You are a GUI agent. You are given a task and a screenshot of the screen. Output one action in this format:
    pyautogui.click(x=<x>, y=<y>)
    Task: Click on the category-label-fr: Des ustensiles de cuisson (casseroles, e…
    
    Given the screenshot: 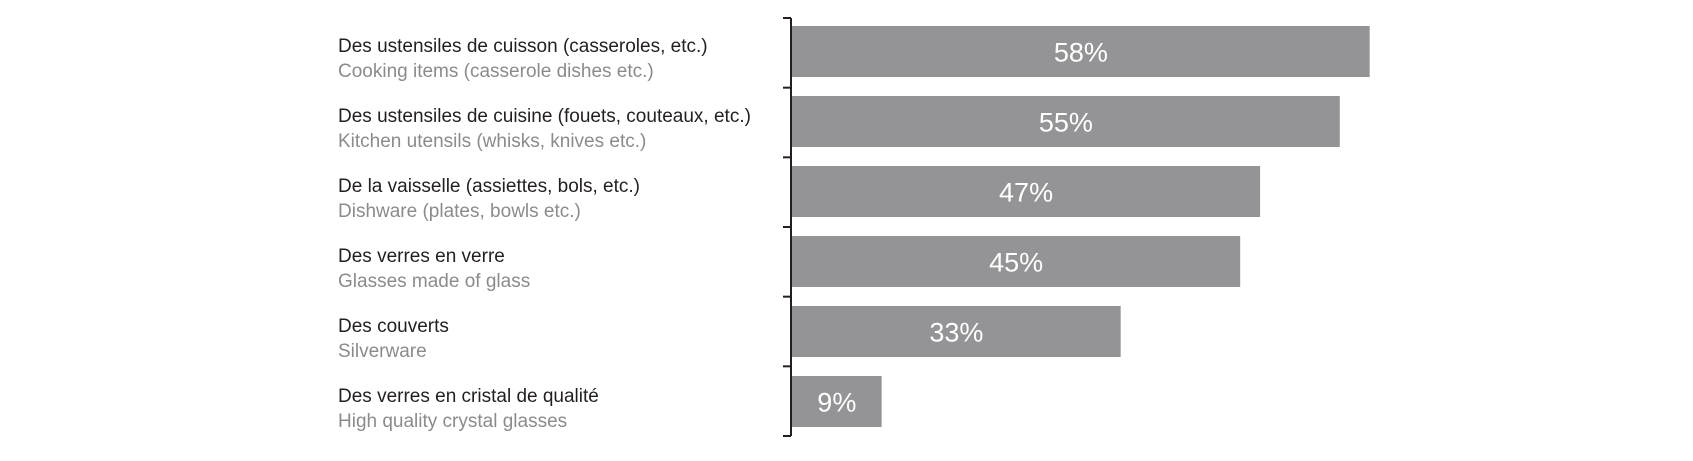 What is the action you would take?
    pyautogui.click(x=523, y=46)
    